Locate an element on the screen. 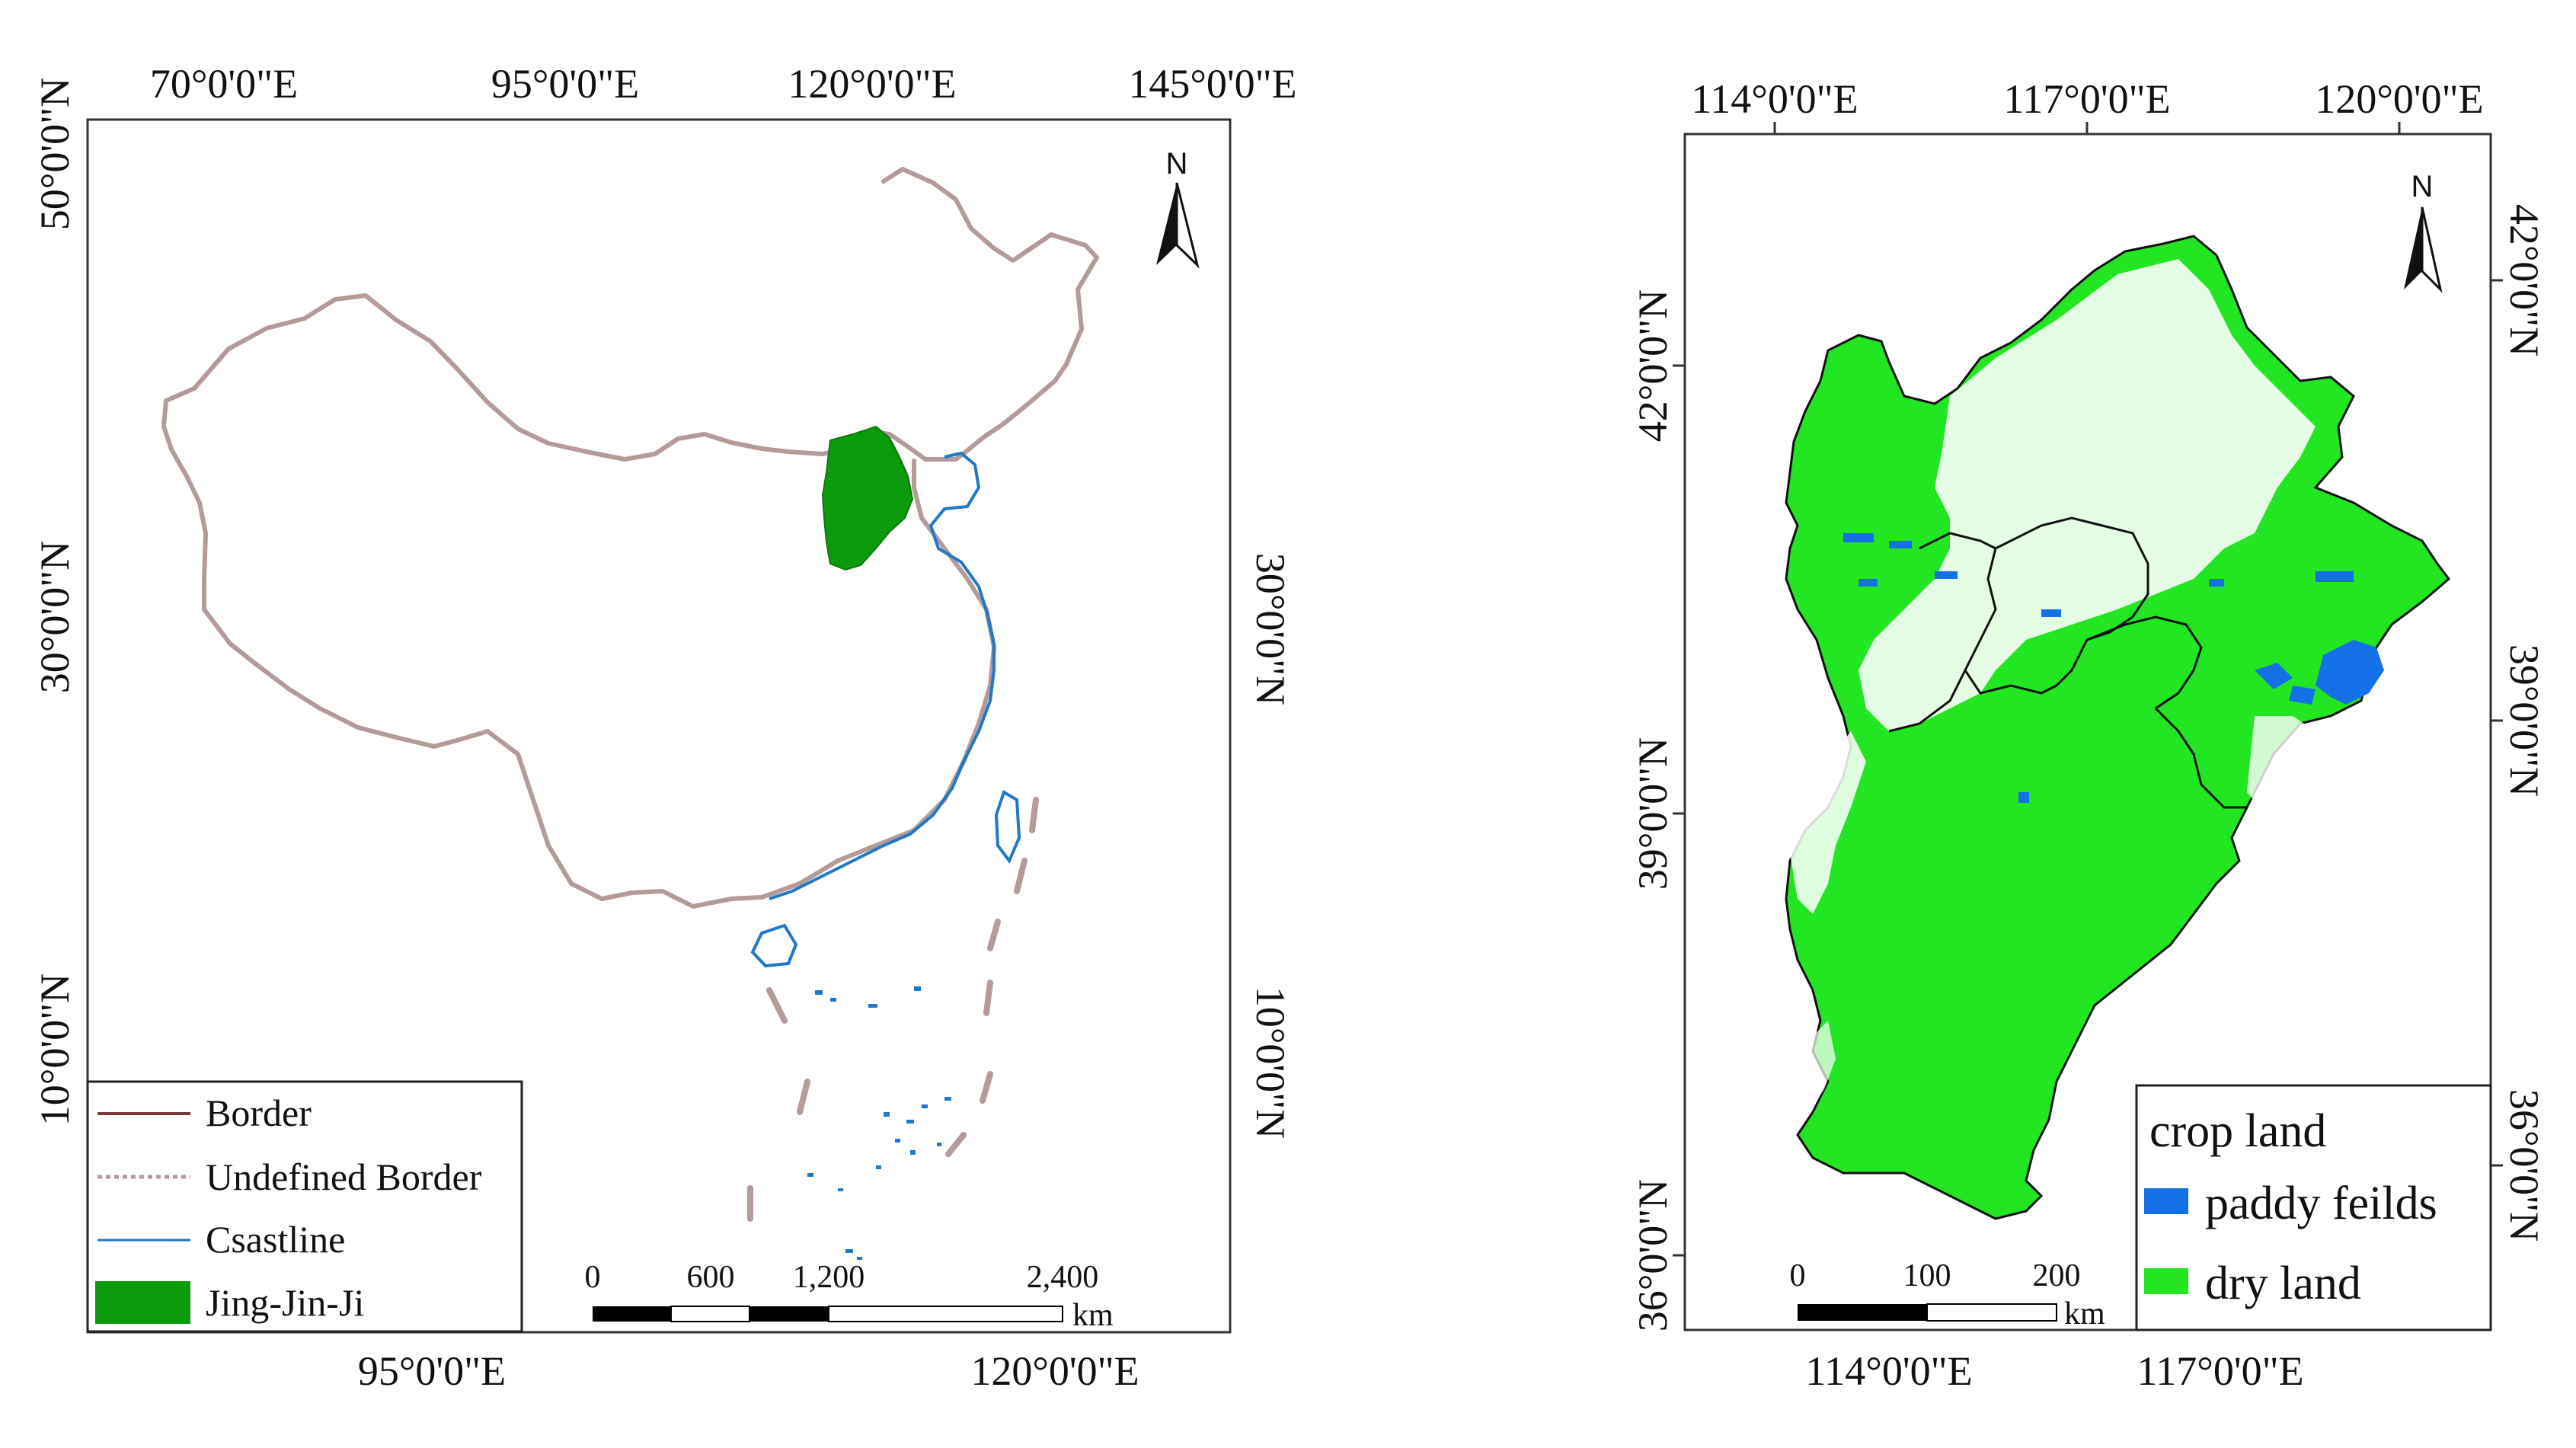  right-bottom-lon-1: 114°0'0"E is located at coordinates (1888, 1371).